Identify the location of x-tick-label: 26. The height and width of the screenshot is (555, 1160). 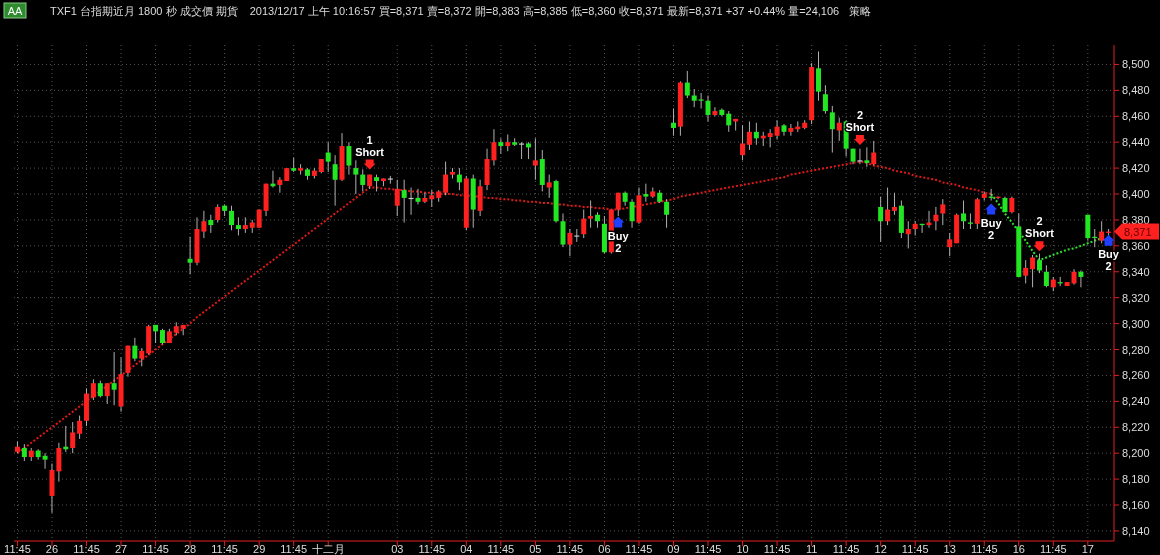
(52, 549).